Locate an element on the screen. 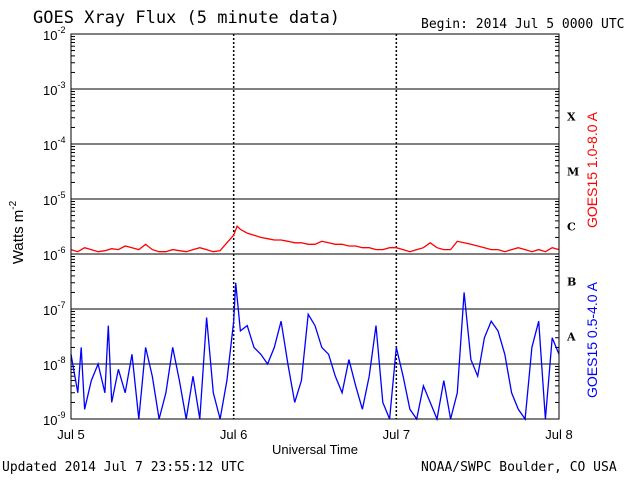 The height and width of the screenshot is (480, 640). updated-timestamp: Updated 2014 Jul 7 23:55:12 UTC is located at coordinates (123, 467).